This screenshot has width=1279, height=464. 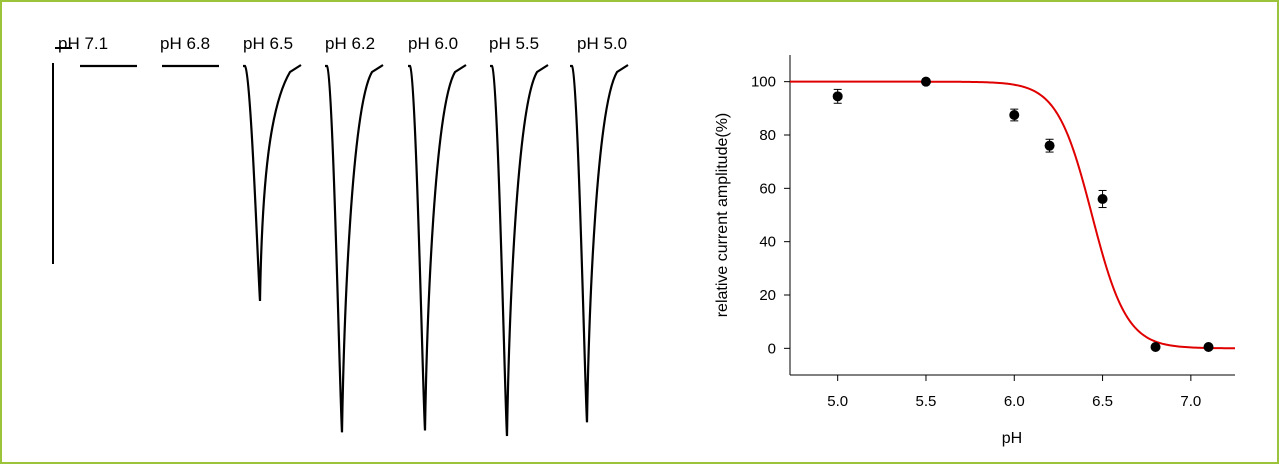 I want to click on x-tick-label: 6.0, so click(x=1014, y=401).